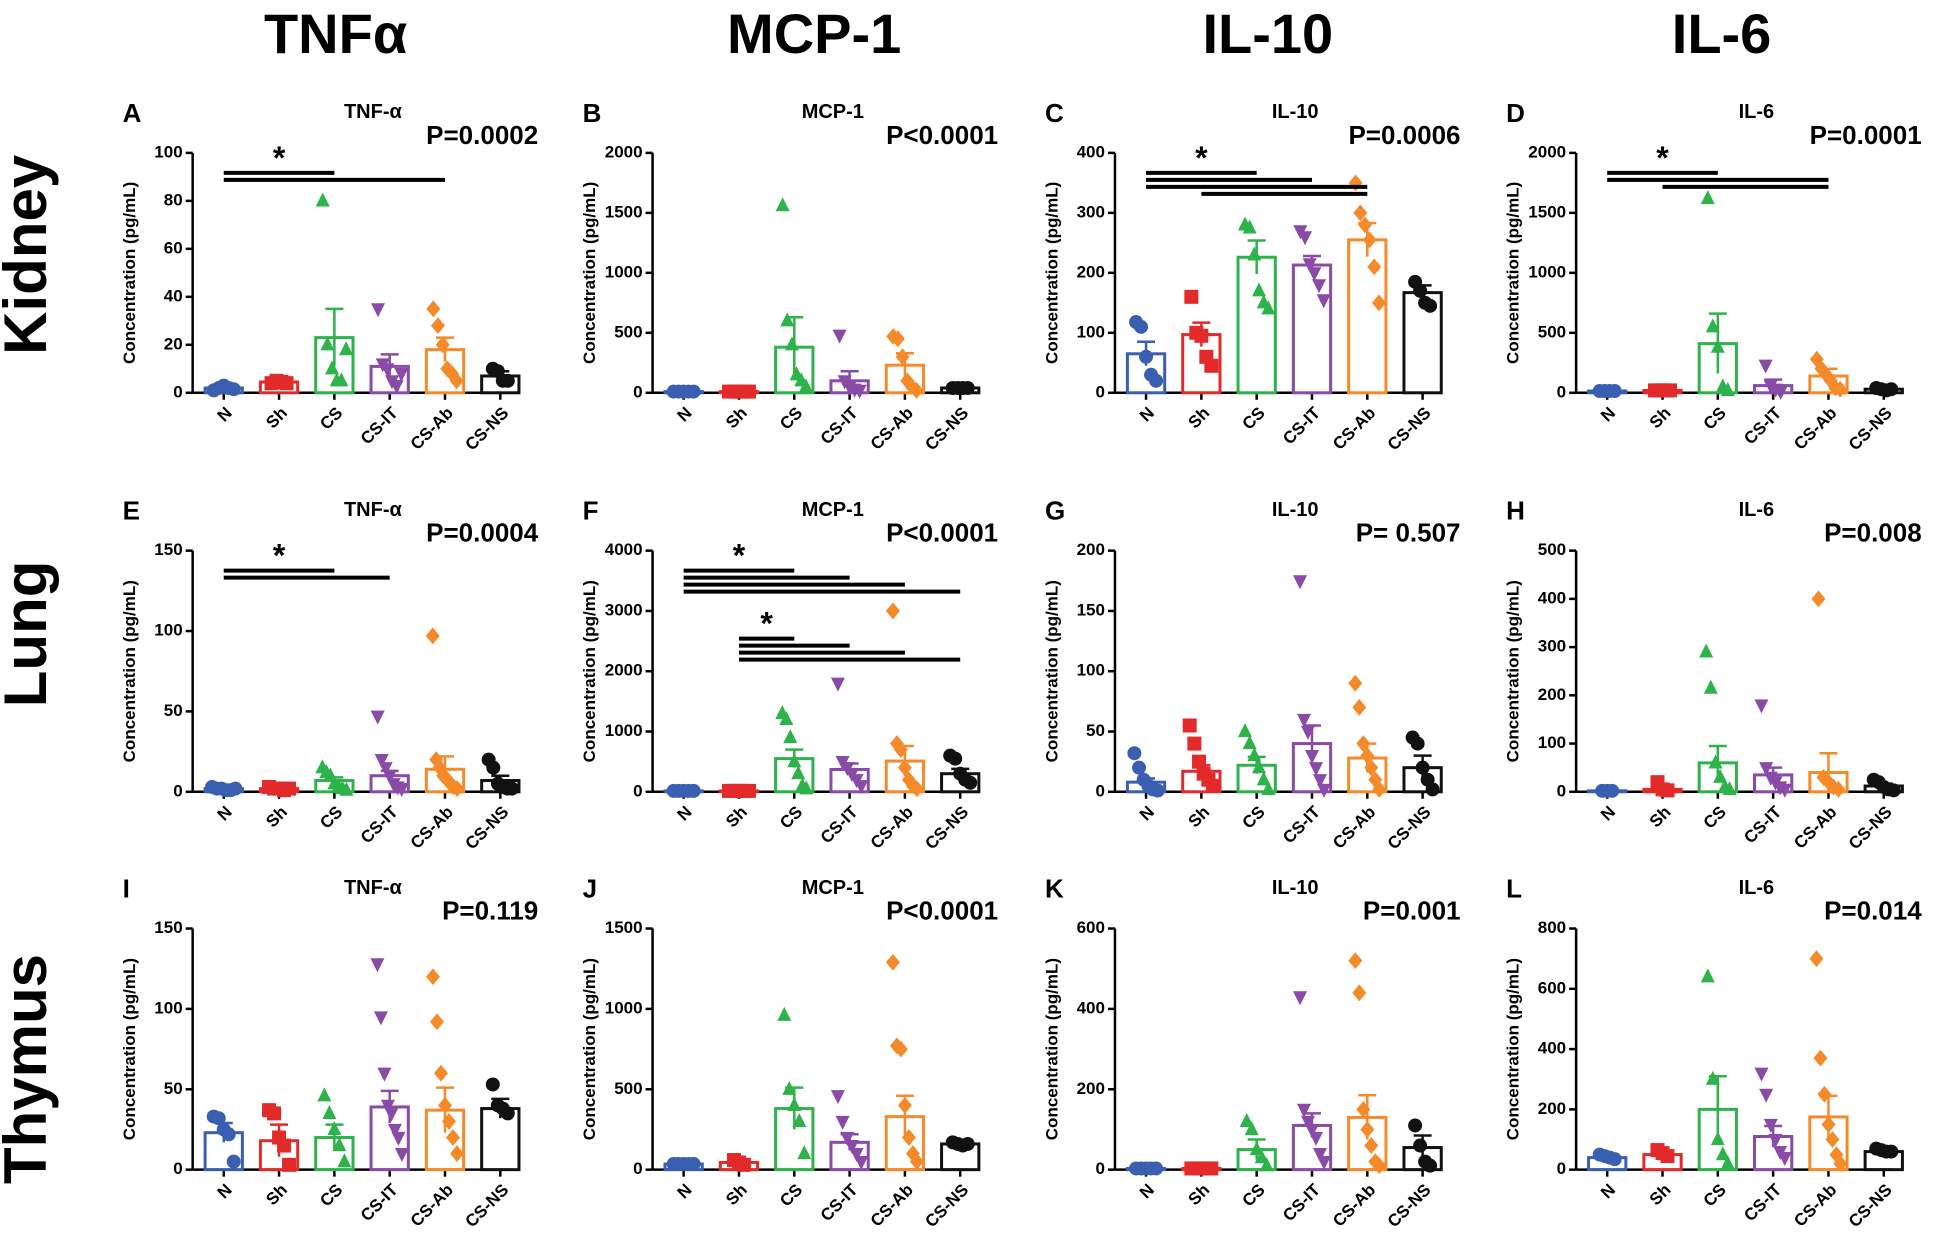 The image size is (1949, 1233). I want to click on row-label: Kidney, so click(29, 254).